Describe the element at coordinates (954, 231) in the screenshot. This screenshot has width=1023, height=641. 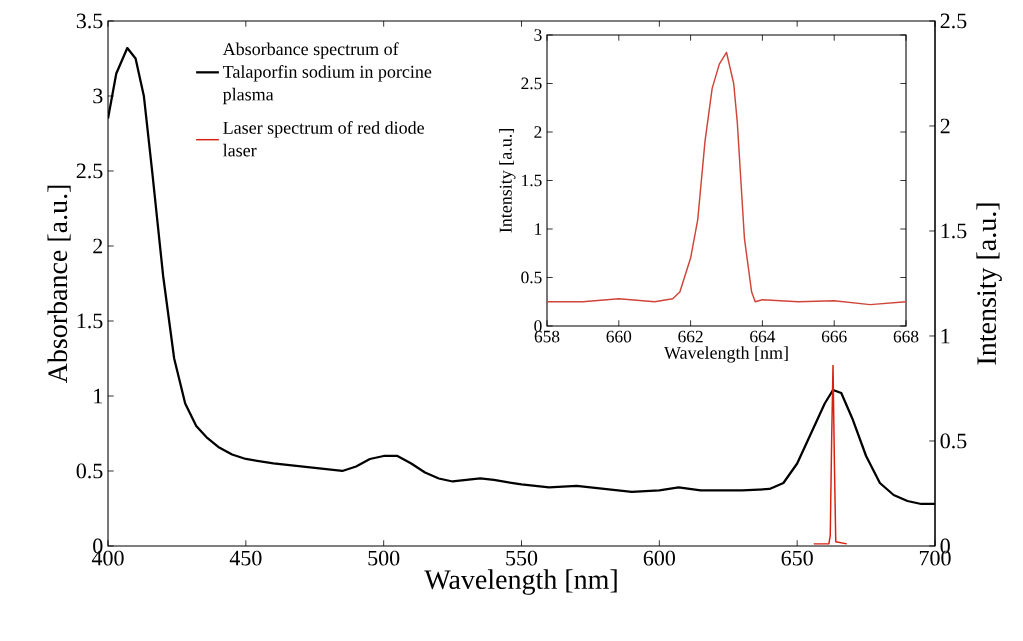
I see `y2-tick-label: 1.5` at that location.